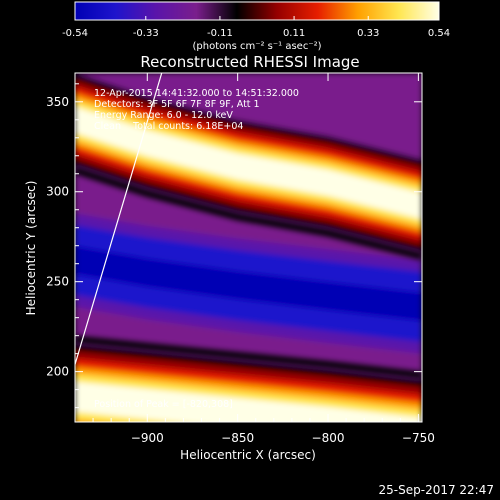 The height and width of the screenshot is (500, 500). I want to click on annotation-total-counts: Clean Total counts: 6.18E+04, so click(168, 126).